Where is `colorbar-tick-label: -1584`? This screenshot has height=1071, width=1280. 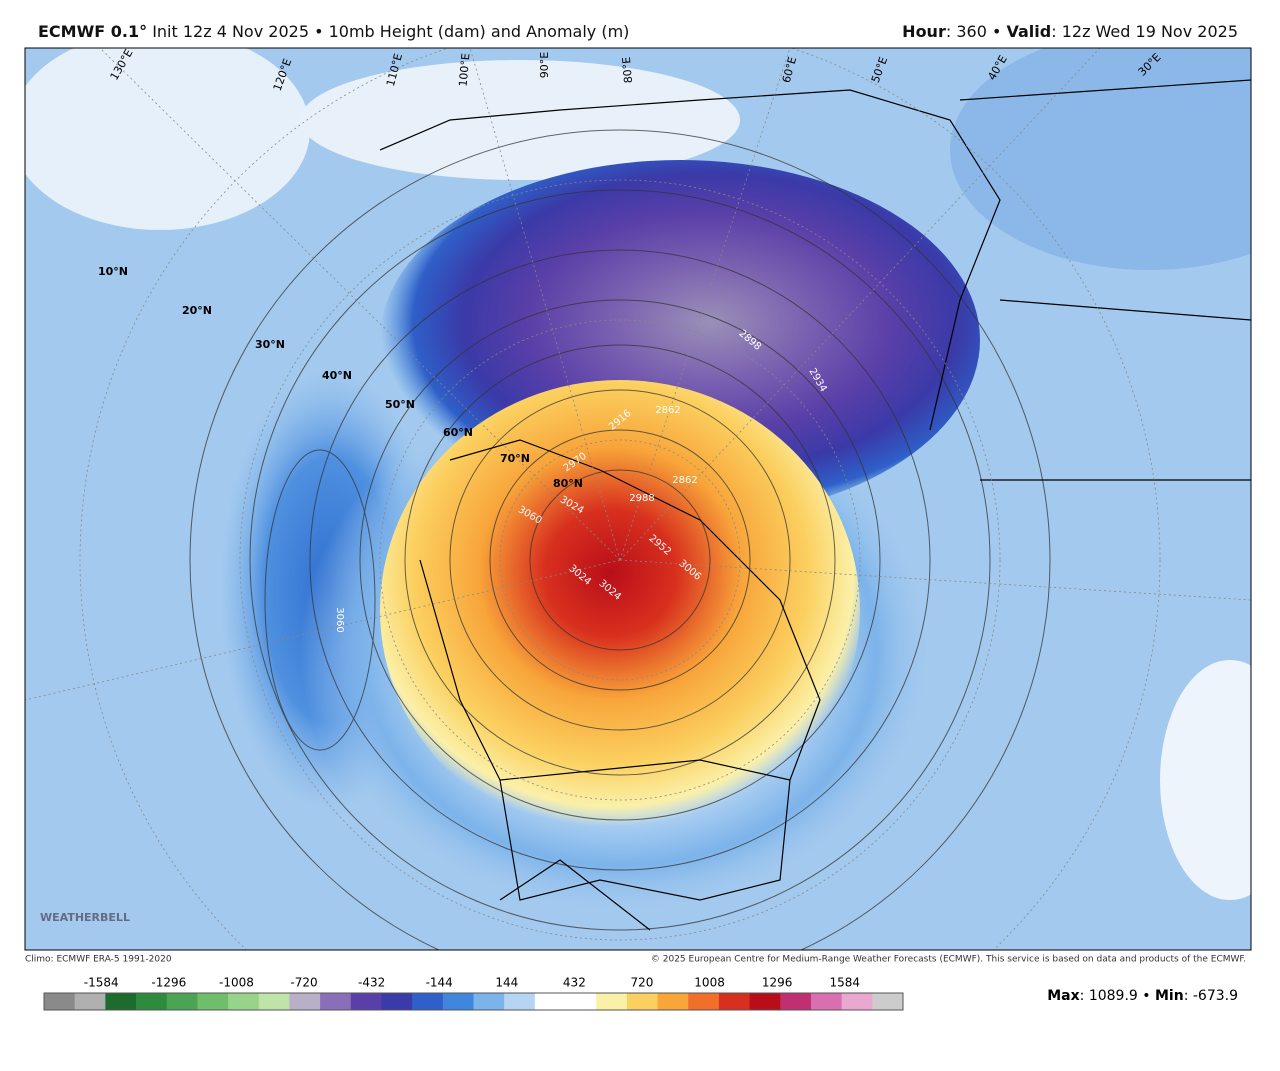 colorbar-tick-label: -1584 is located at coordinates (101, 983).